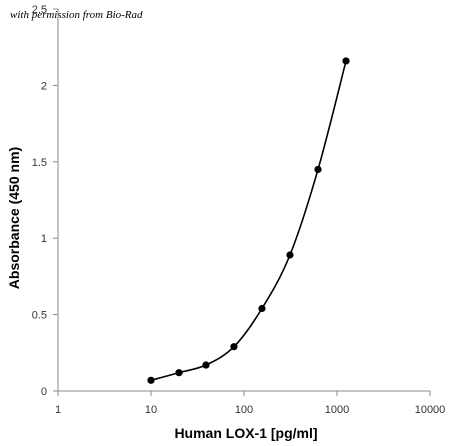 This screenshot has width=450, height=446. What do you see at coordinates (151, 410) in the screenshot?
I see `x-tick-label: 10` at bounding box center [151, 410].